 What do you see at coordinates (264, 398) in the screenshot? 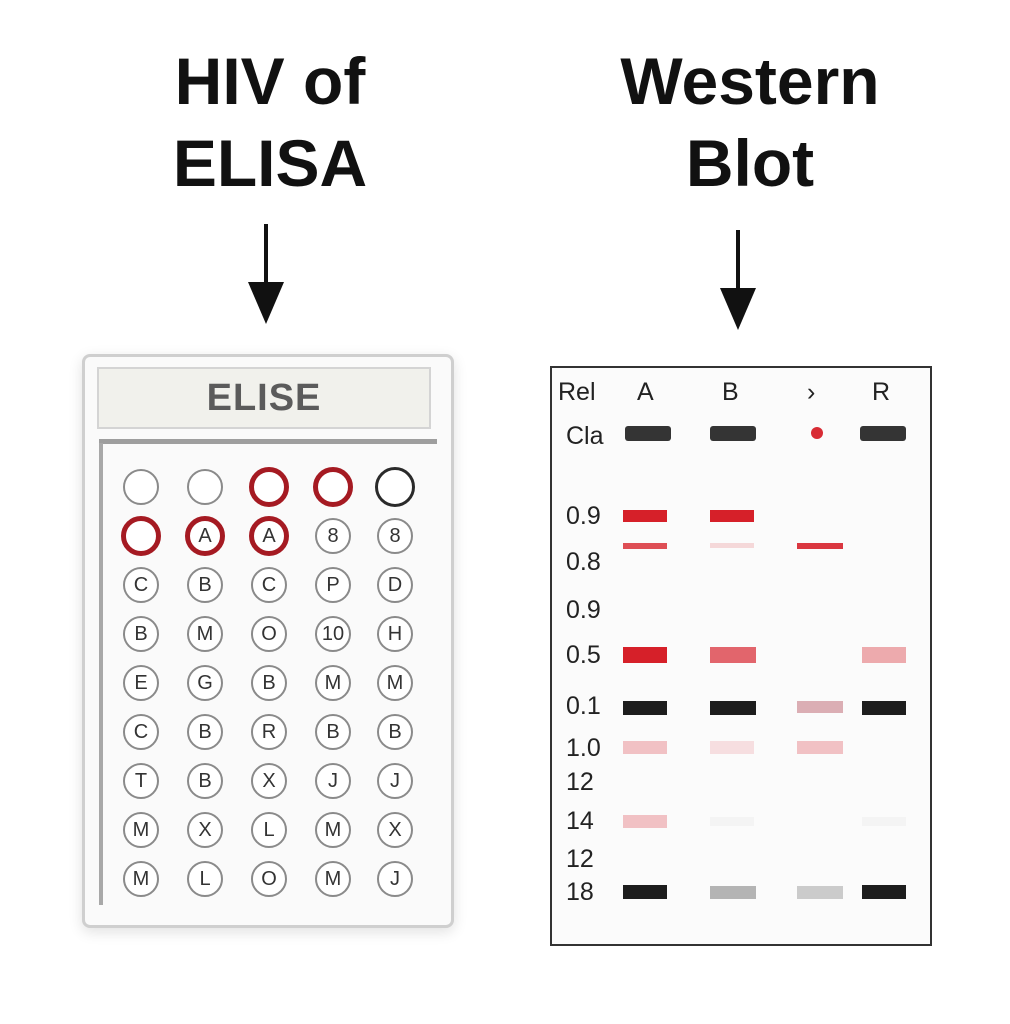
I see `elisa-plate-label: ELISE` at bounding box center [264, 398].